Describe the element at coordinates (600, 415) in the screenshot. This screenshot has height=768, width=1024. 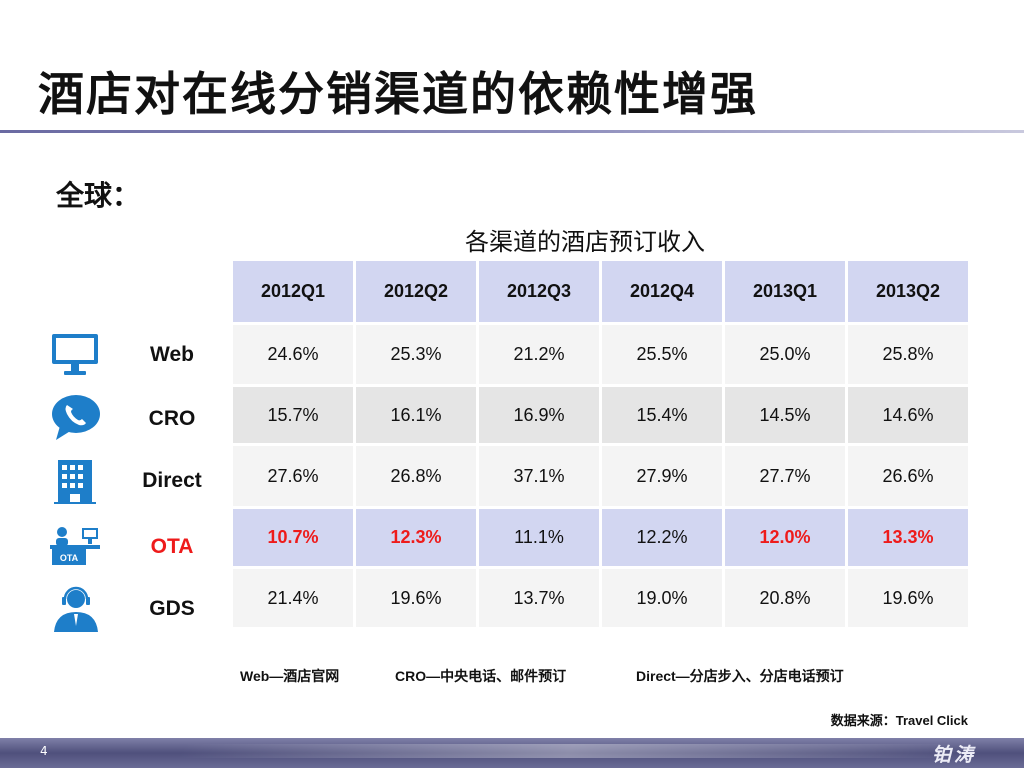
I see `table-row: 15.7% 16.1% 16.9% 15.4% 14.5% 14.6%` at that location.